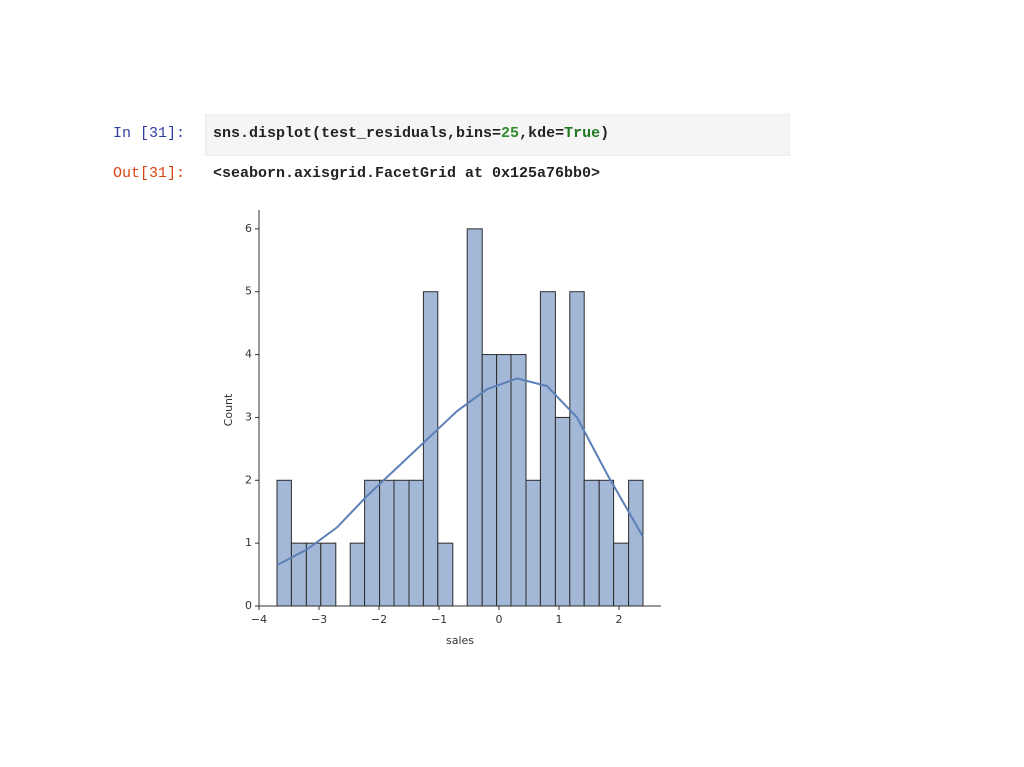 This screenshot has width=1024, height=767. Describe the element at coordinates (499, 619) in the screenshot. I see `x-tick-label: 0` at that location.